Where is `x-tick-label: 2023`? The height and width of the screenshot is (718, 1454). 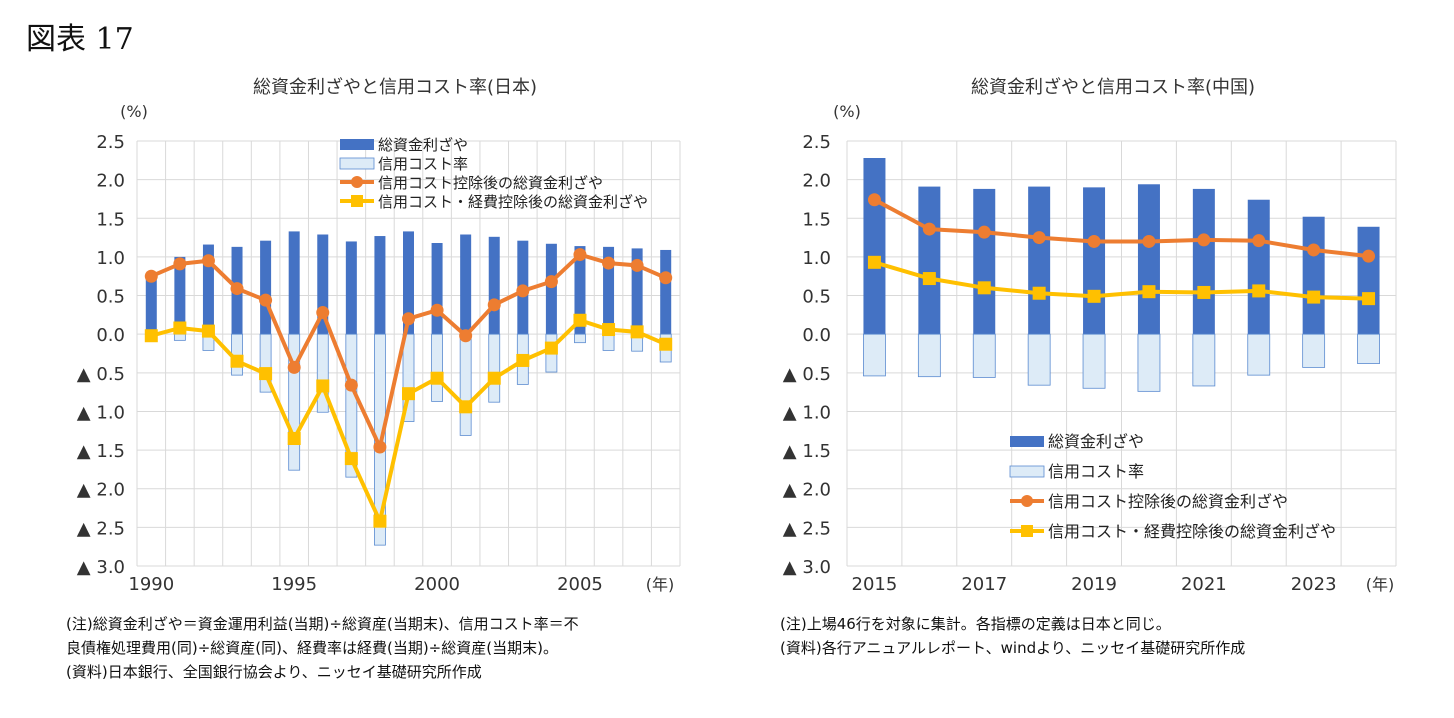
x-tick-label: 2023 is located at coordinates (1314, 584).